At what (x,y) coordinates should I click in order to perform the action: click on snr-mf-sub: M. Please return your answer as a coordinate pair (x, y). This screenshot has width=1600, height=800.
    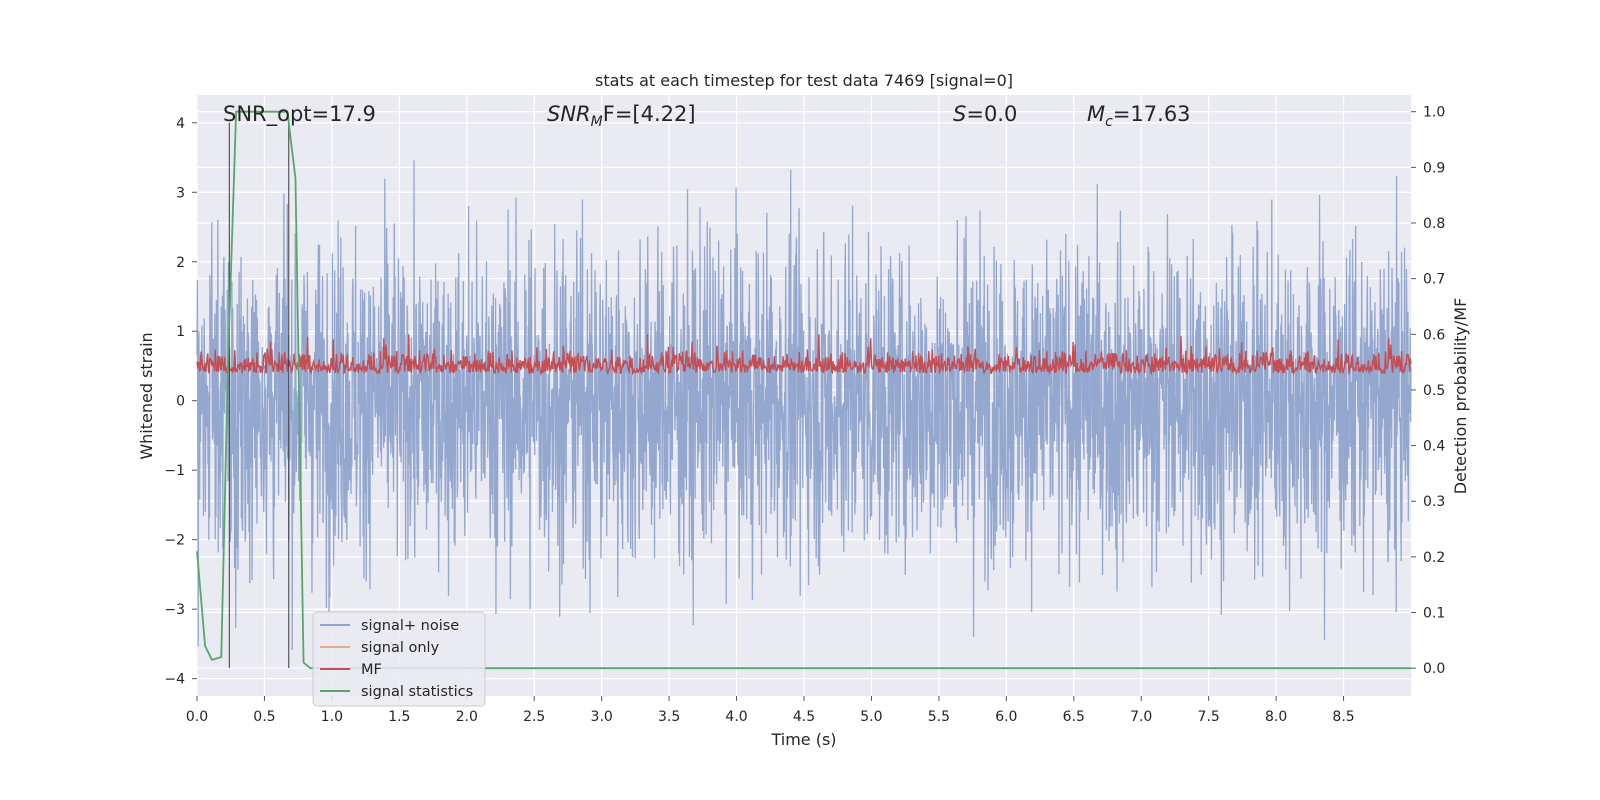
    Looking at the image, I should click on (597, 122).